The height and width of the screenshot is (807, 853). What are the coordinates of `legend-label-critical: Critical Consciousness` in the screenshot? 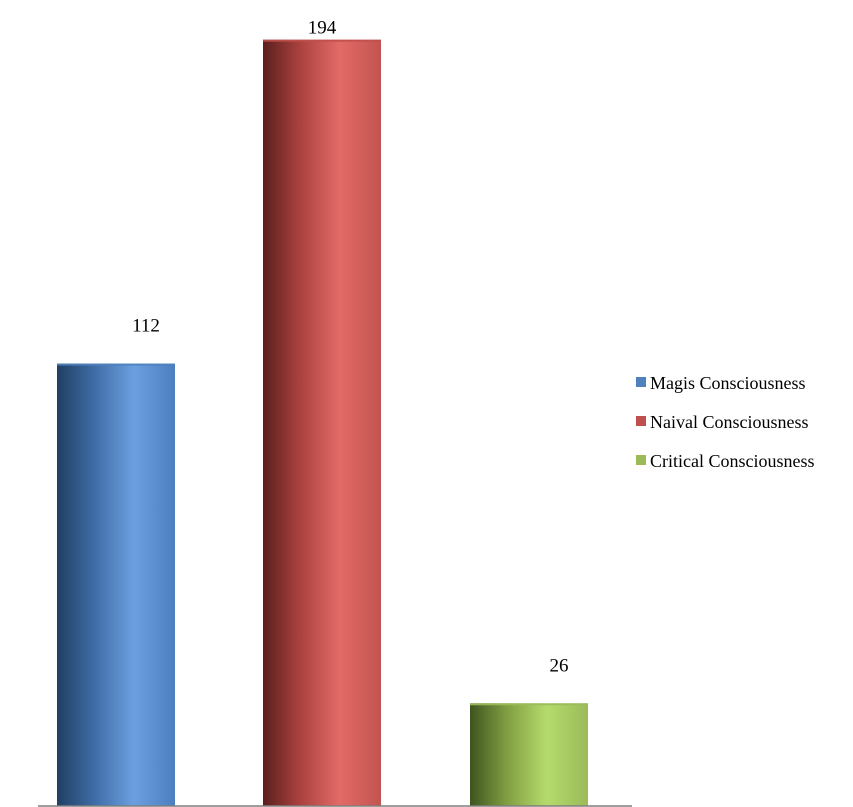 It's located at (732, 461).